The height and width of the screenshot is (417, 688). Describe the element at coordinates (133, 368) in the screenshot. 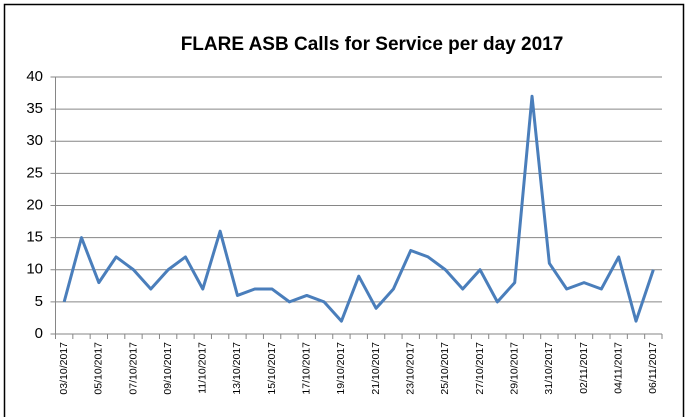

I see `x-tick-label: 07/10/2017` at that location.